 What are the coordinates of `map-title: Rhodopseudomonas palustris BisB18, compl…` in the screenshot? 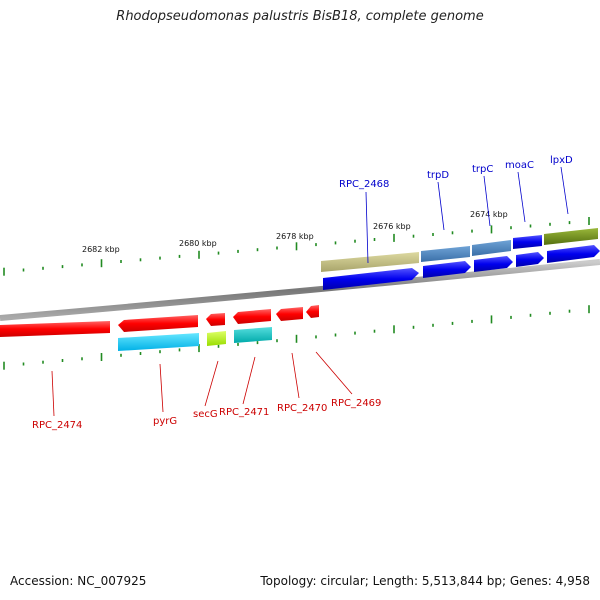 It's located at (300, 16).